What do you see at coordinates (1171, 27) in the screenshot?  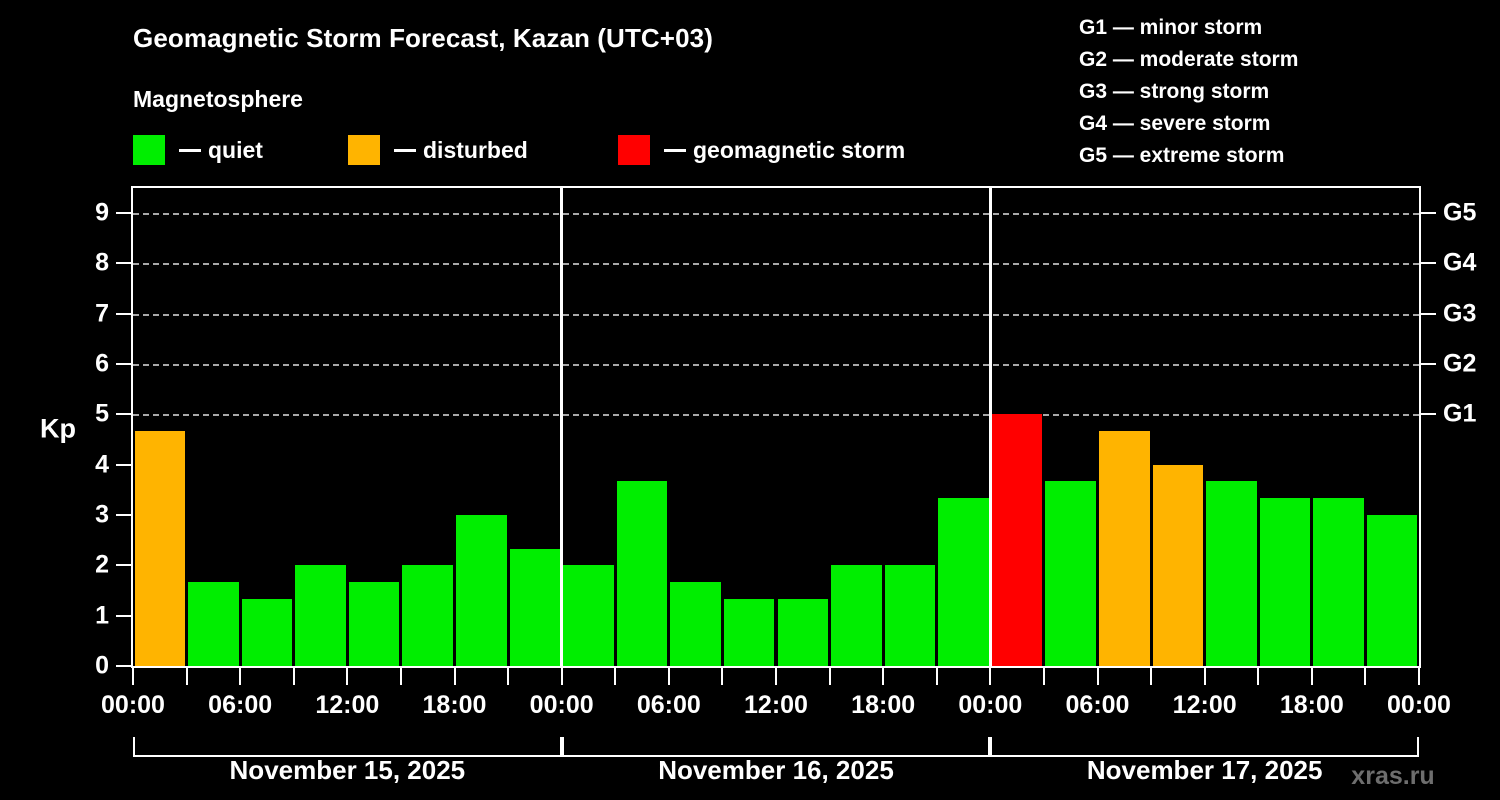 I see `g-scale-line-1: G1 — minor storm` at bounding box center [1171, 27].